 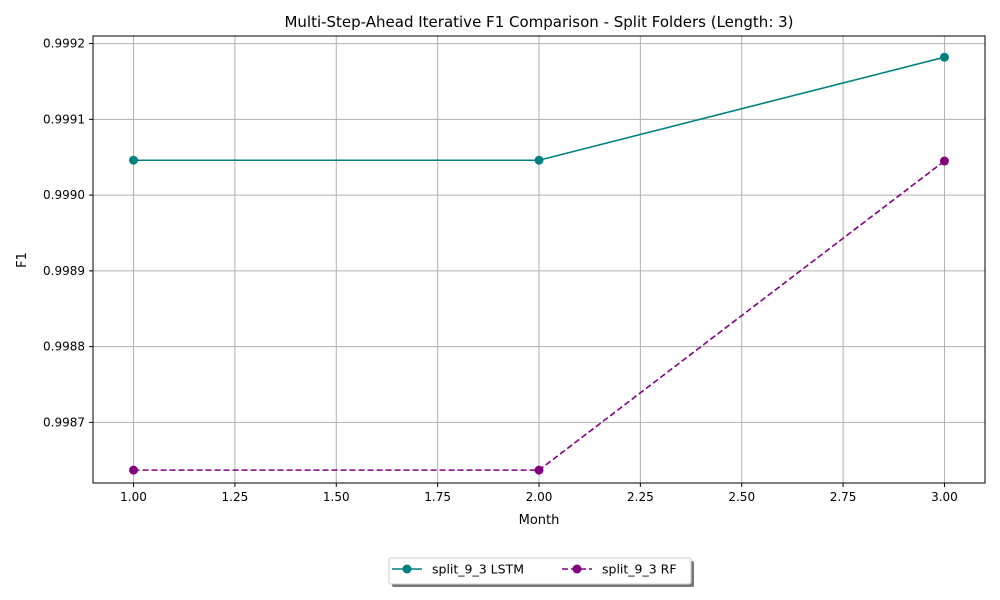 What do you see at coordinates (133, 497) in the screenshot?
I see `x-tick-label: 1.00` at bounding box center [133, 497].